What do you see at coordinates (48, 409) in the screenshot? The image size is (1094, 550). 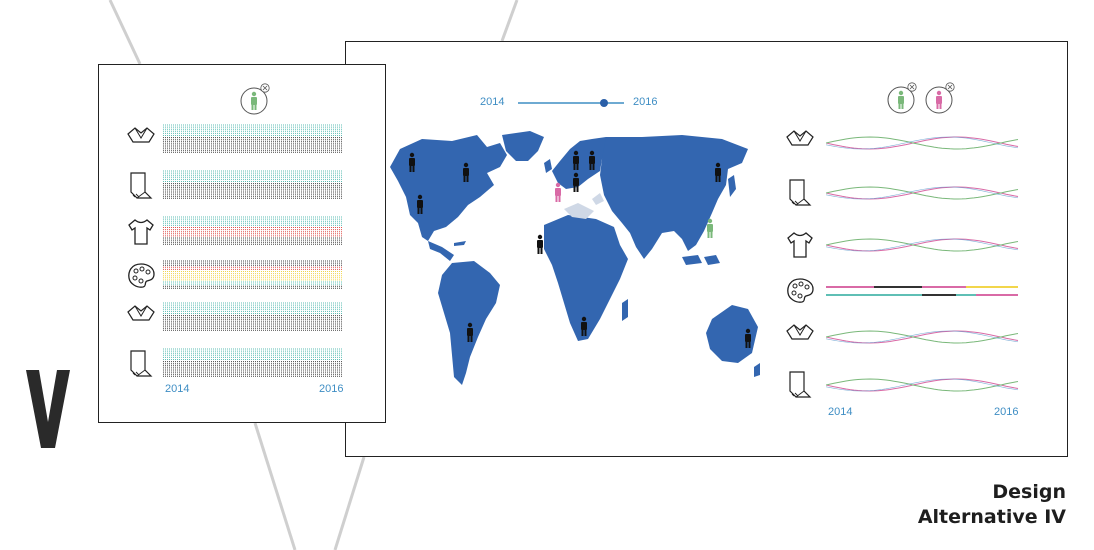 I see `roman-numeral: V` at bounding box center [48, 409].